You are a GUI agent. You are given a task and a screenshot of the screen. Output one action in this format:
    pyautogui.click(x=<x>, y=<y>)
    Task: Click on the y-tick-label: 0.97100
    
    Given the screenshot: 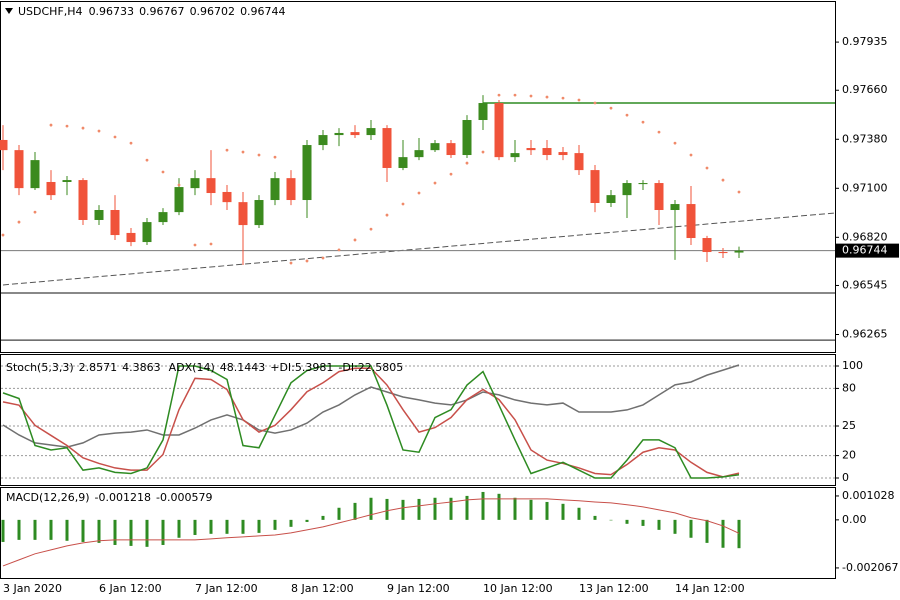 What is the action you would take?
    pyautogui.click(x=865, y=187)
    